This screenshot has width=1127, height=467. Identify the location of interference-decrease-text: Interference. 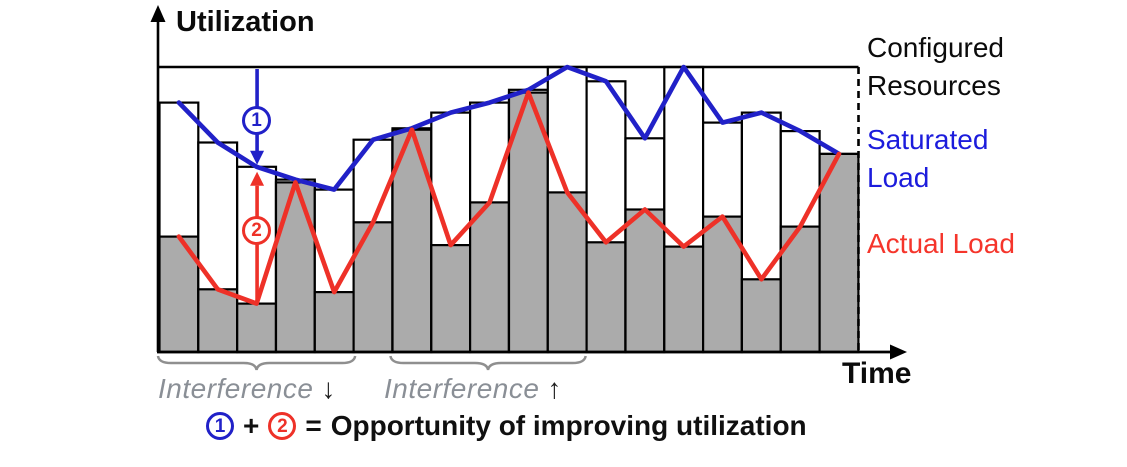
(236, 388).